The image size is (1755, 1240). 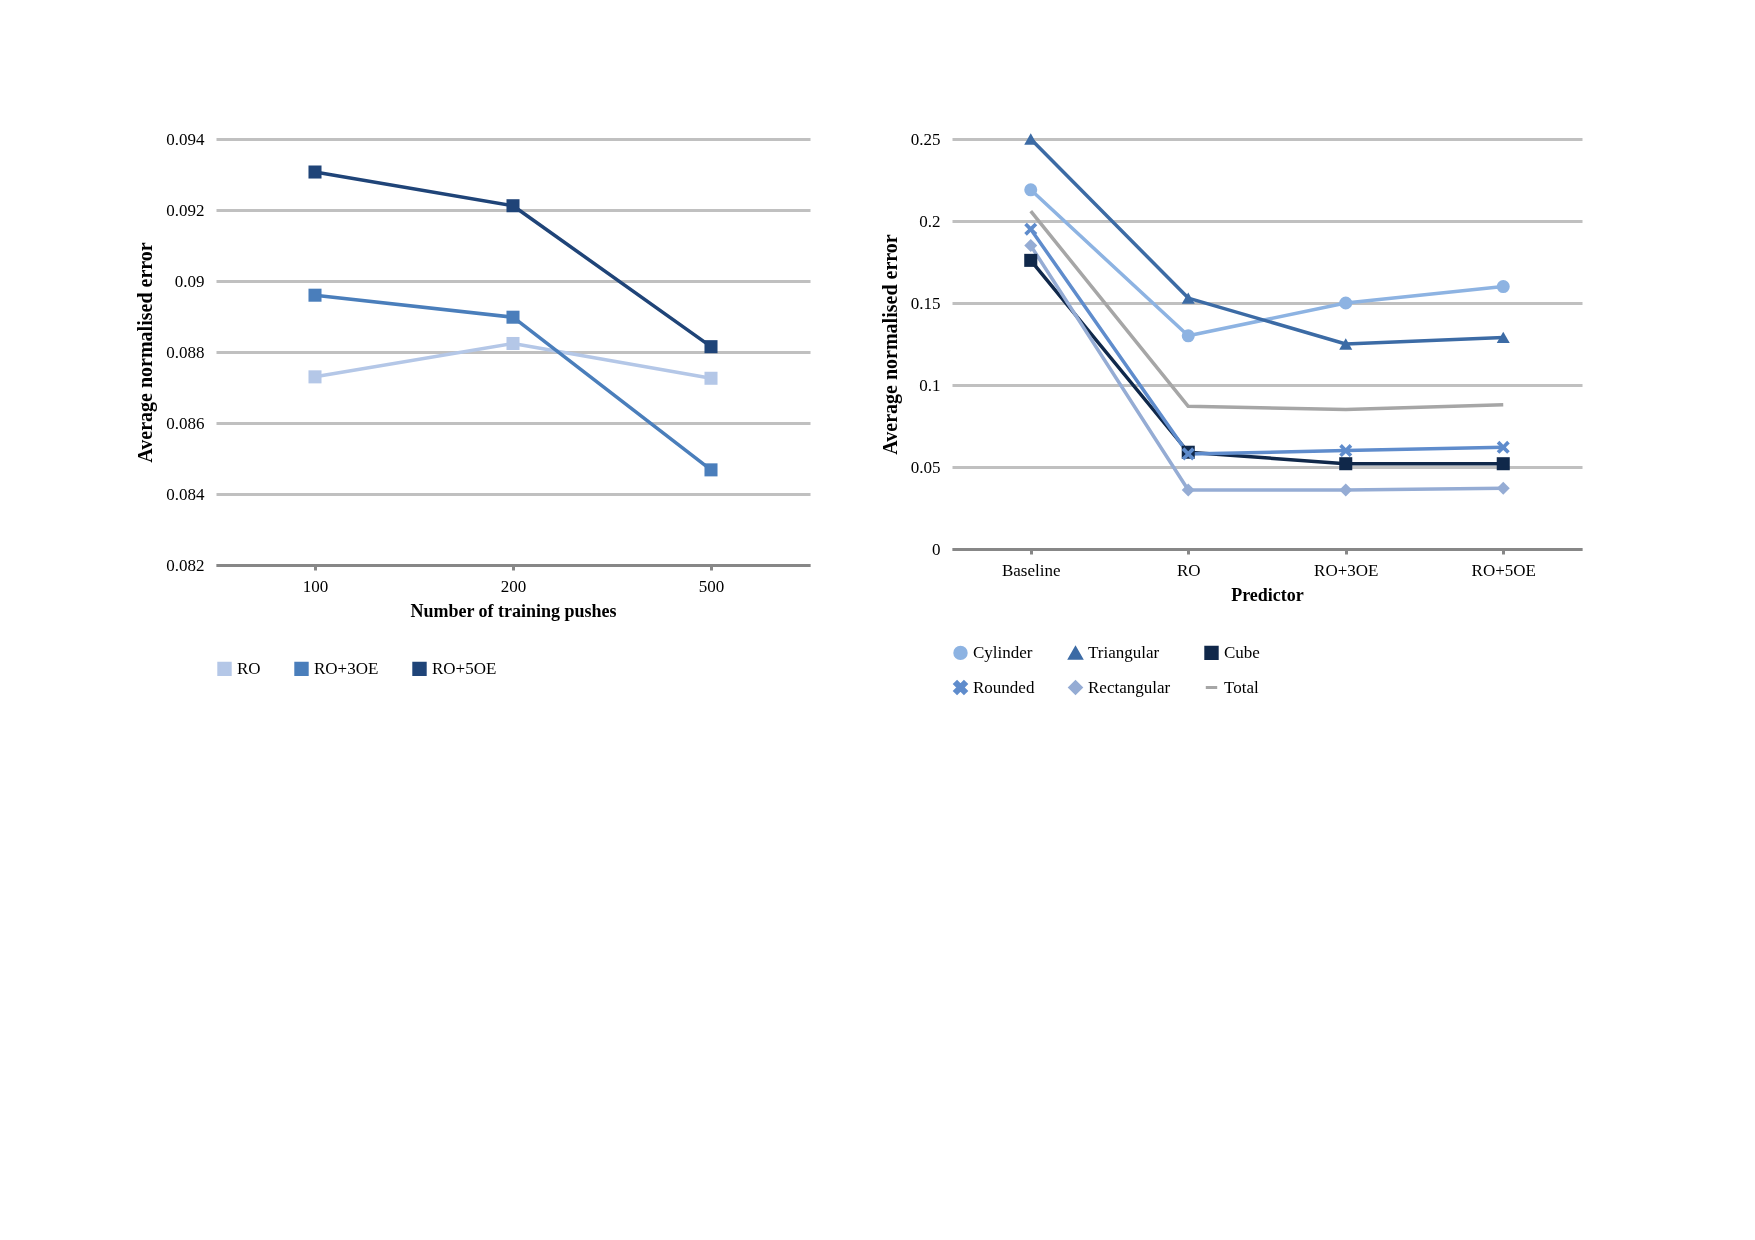 I want to click on x-tick-label: Baseline, so click(x=1031, y=570).